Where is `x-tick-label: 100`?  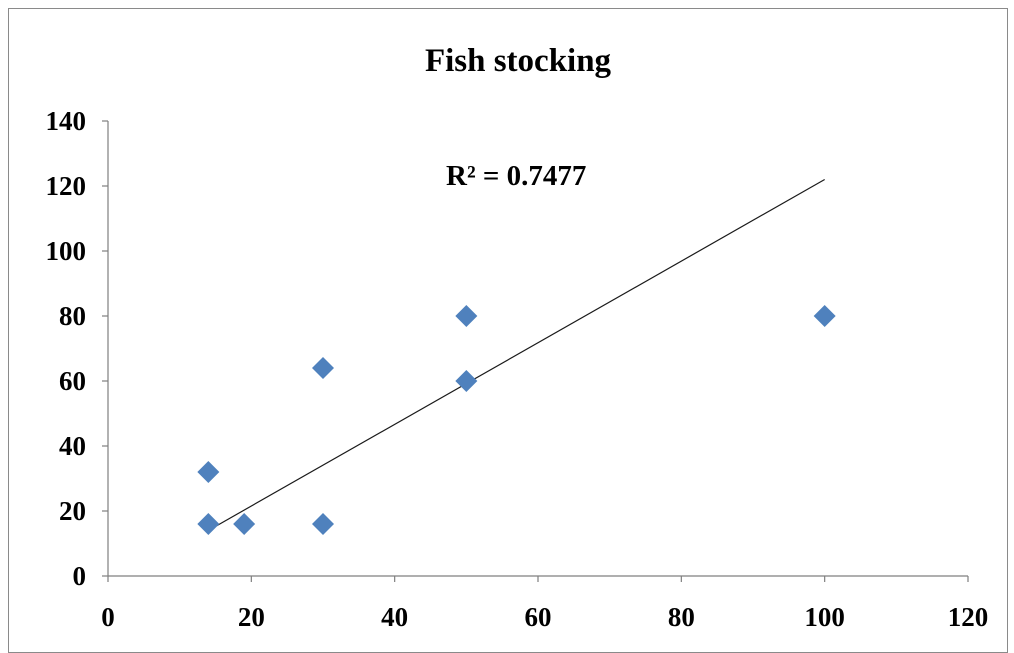 x-tick-label: 100 is located at coordinates (824, 617).